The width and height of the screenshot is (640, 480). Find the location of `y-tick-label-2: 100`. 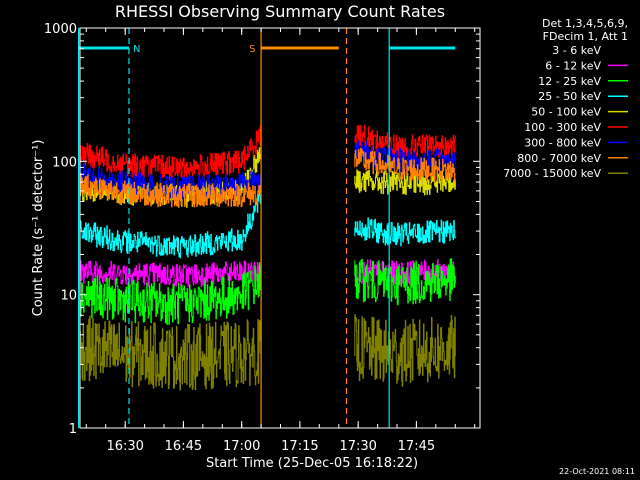

y-tick-label-2: 100 is located at coordinates (64, 162).